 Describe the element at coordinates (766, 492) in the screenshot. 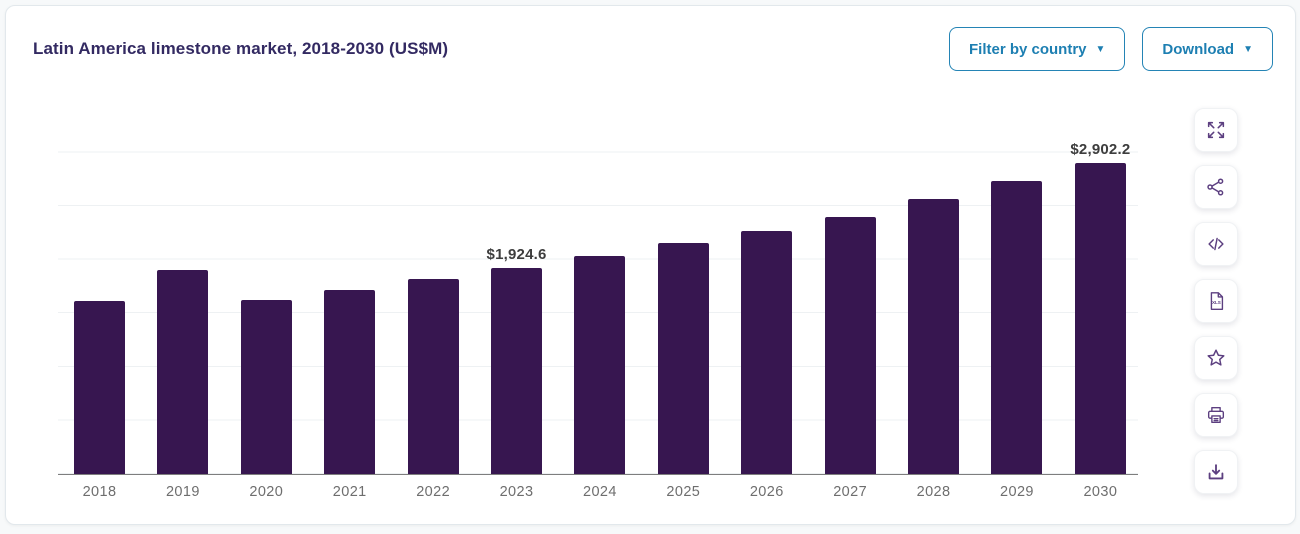

I see `x-tick-label-2026: 2026` at that location.